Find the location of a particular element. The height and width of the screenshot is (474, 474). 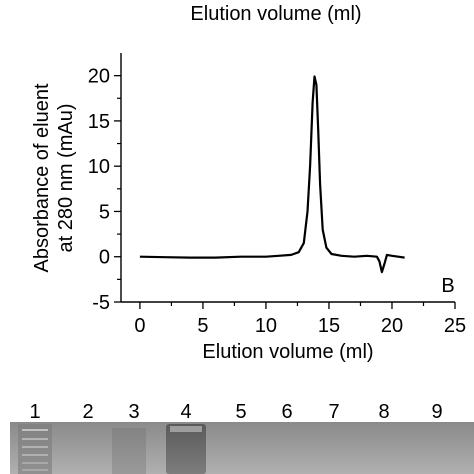

lane-label-9: 9 is located at coordinates (436, 412).